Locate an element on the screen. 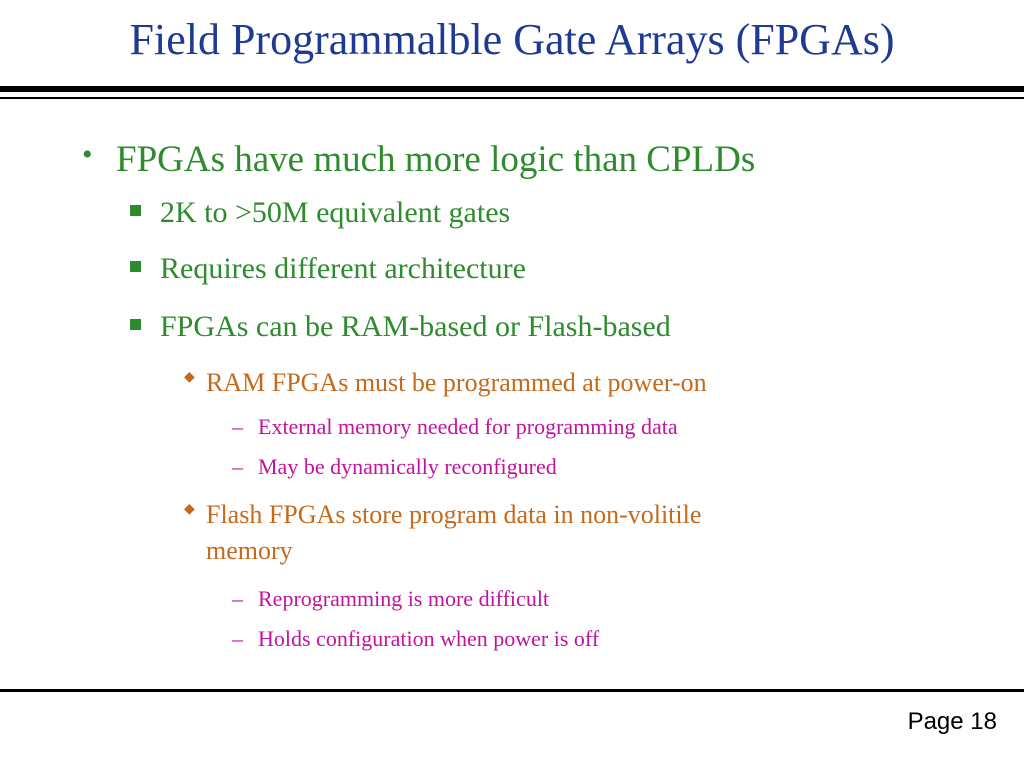 This screenshot has height=768, width=1024. title-rule-thick is located at coordinates (512, 89).